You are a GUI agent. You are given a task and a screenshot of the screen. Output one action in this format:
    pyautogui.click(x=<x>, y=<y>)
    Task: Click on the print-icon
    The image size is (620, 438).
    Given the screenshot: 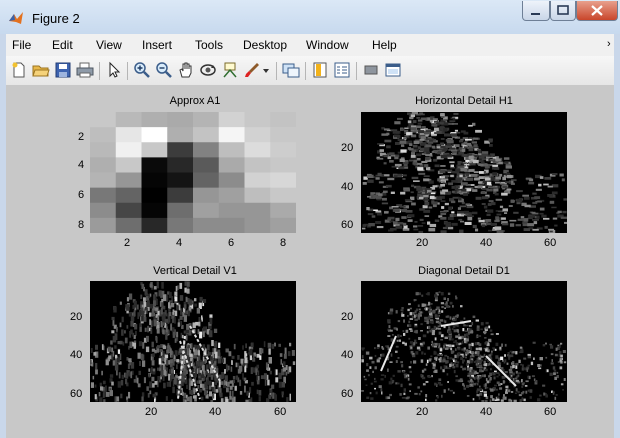 What is the action you would take?
    pyautogui.click(x=85, y=70)
    